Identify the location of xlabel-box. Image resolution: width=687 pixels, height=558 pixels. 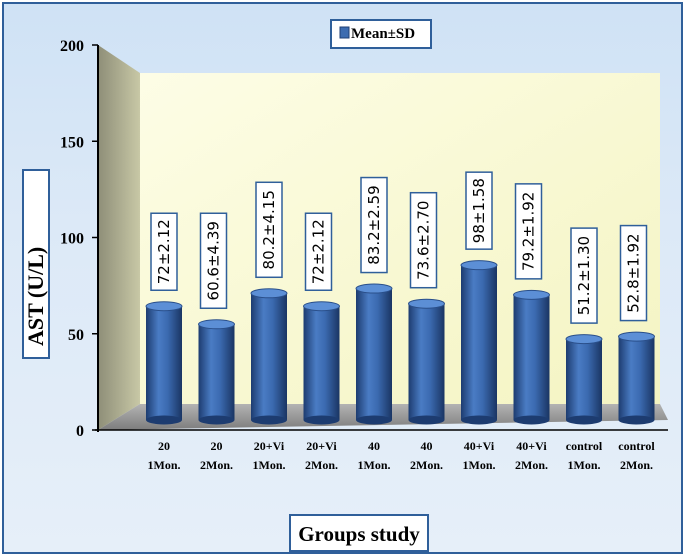
(359, 533).